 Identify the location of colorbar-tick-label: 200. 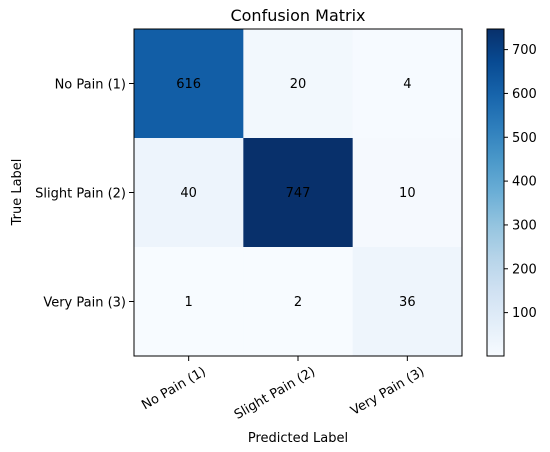
(524, 269).